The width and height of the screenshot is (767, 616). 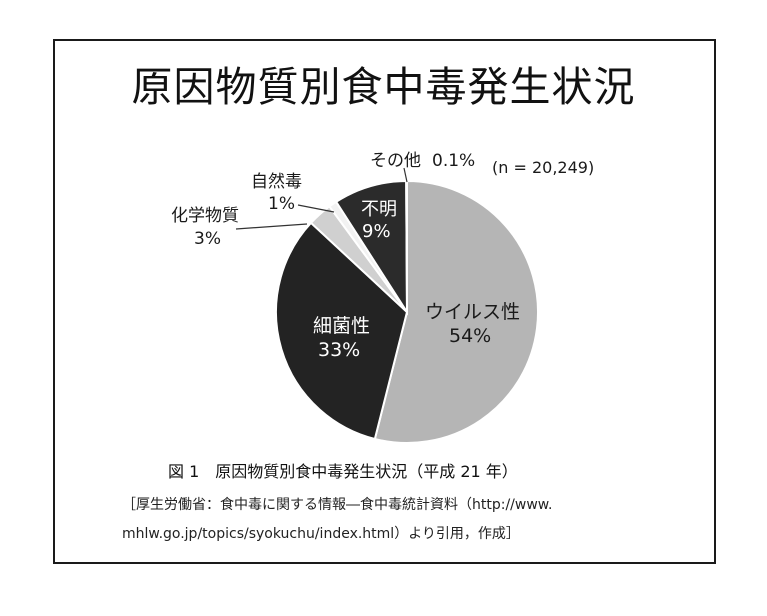 I want to click on figure-caption: 図 1 原因物質別食中毒発生状況（平成 21 年）, so click(x=343, y=471).